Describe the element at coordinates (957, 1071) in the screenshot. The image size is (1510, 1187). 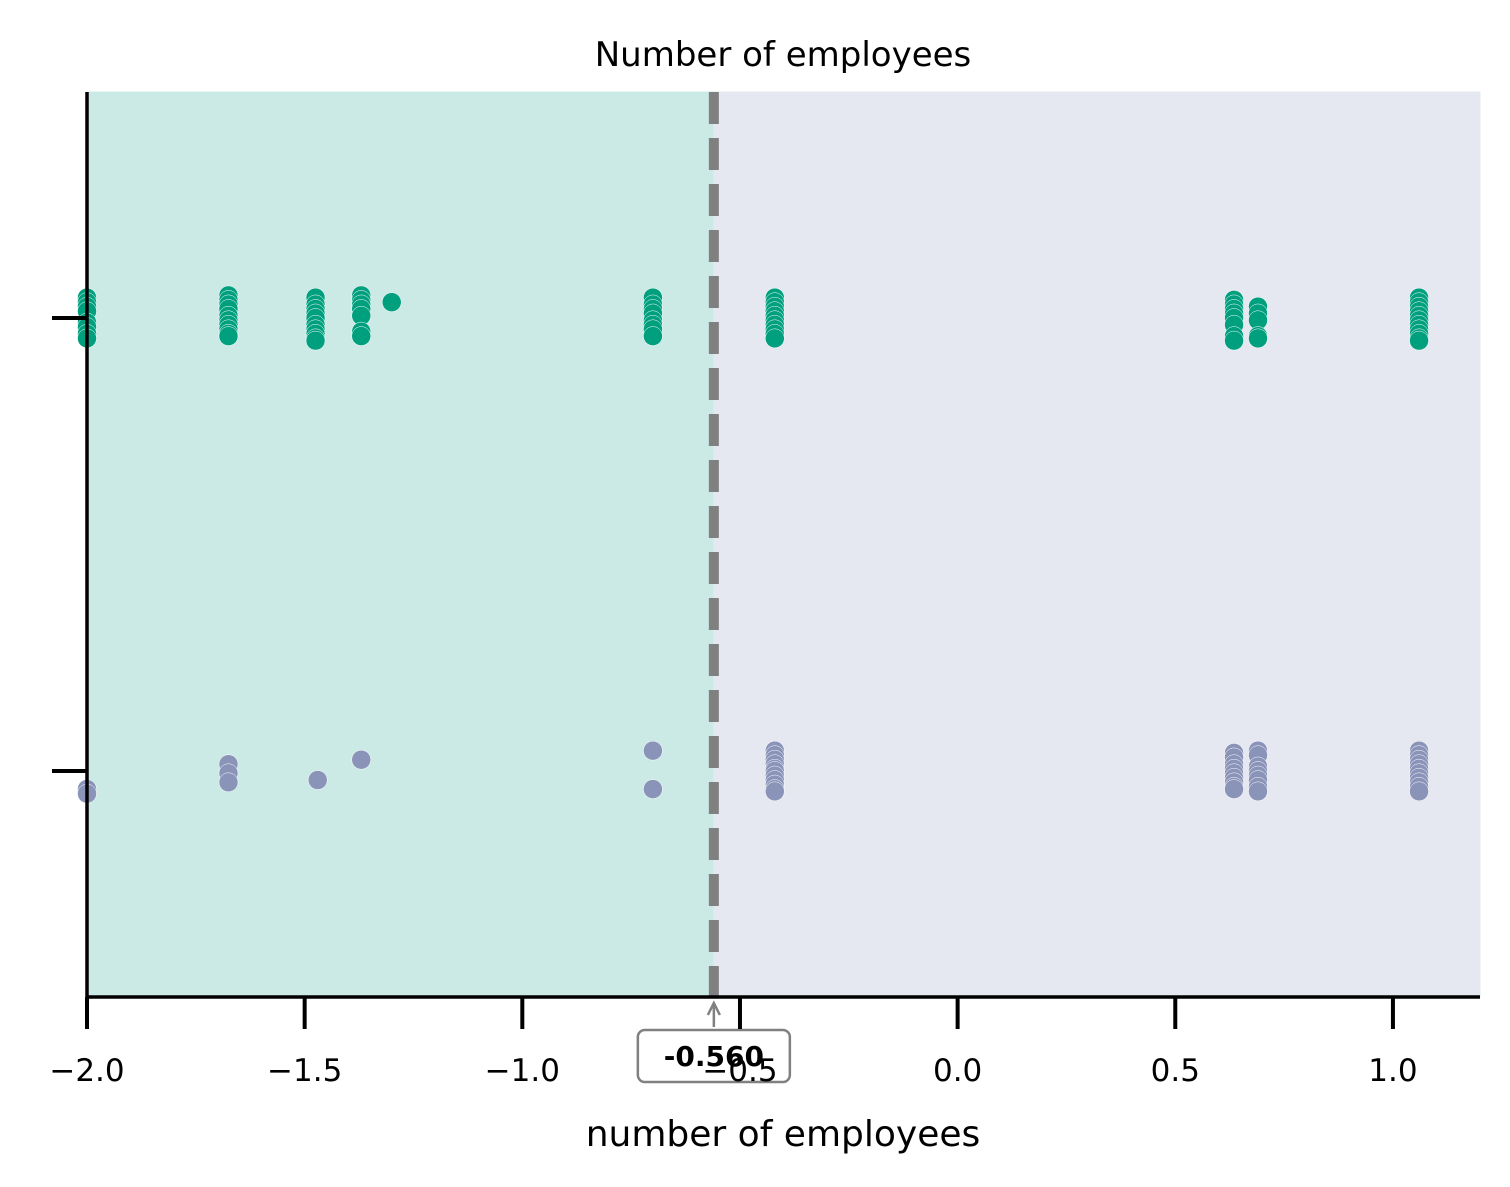
I see `x-tick-label: 0.0` at that location.